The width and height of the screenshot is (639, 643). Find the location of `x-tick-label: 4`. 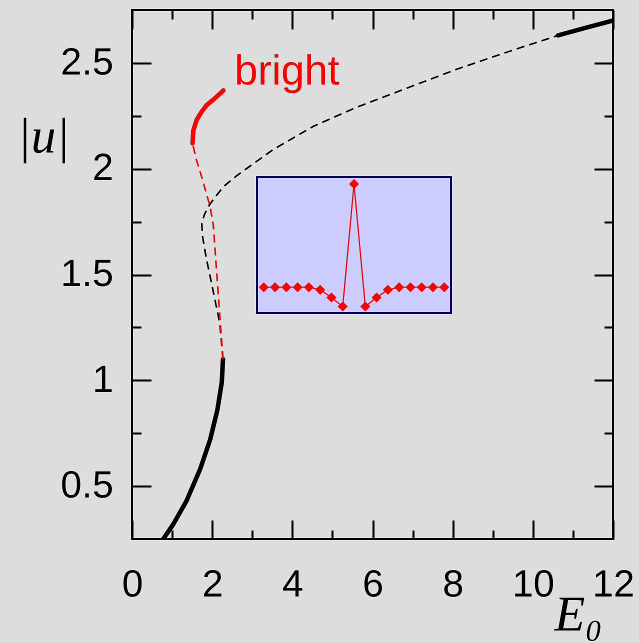

x-tick-label: 4 is located at coordinates (293, 585).